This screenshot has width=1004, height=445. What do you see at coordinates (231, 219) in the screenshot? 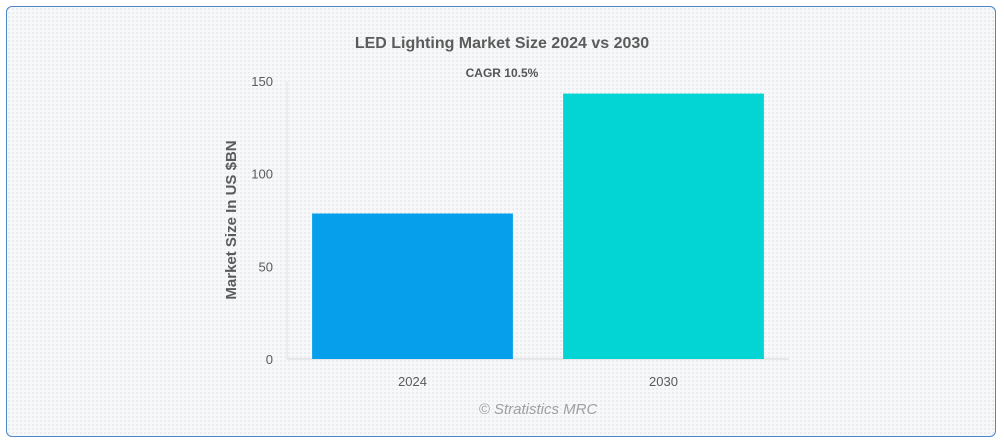
I see `y-axis-label: Market Size In US $BN` at bounding box center [231, 219].